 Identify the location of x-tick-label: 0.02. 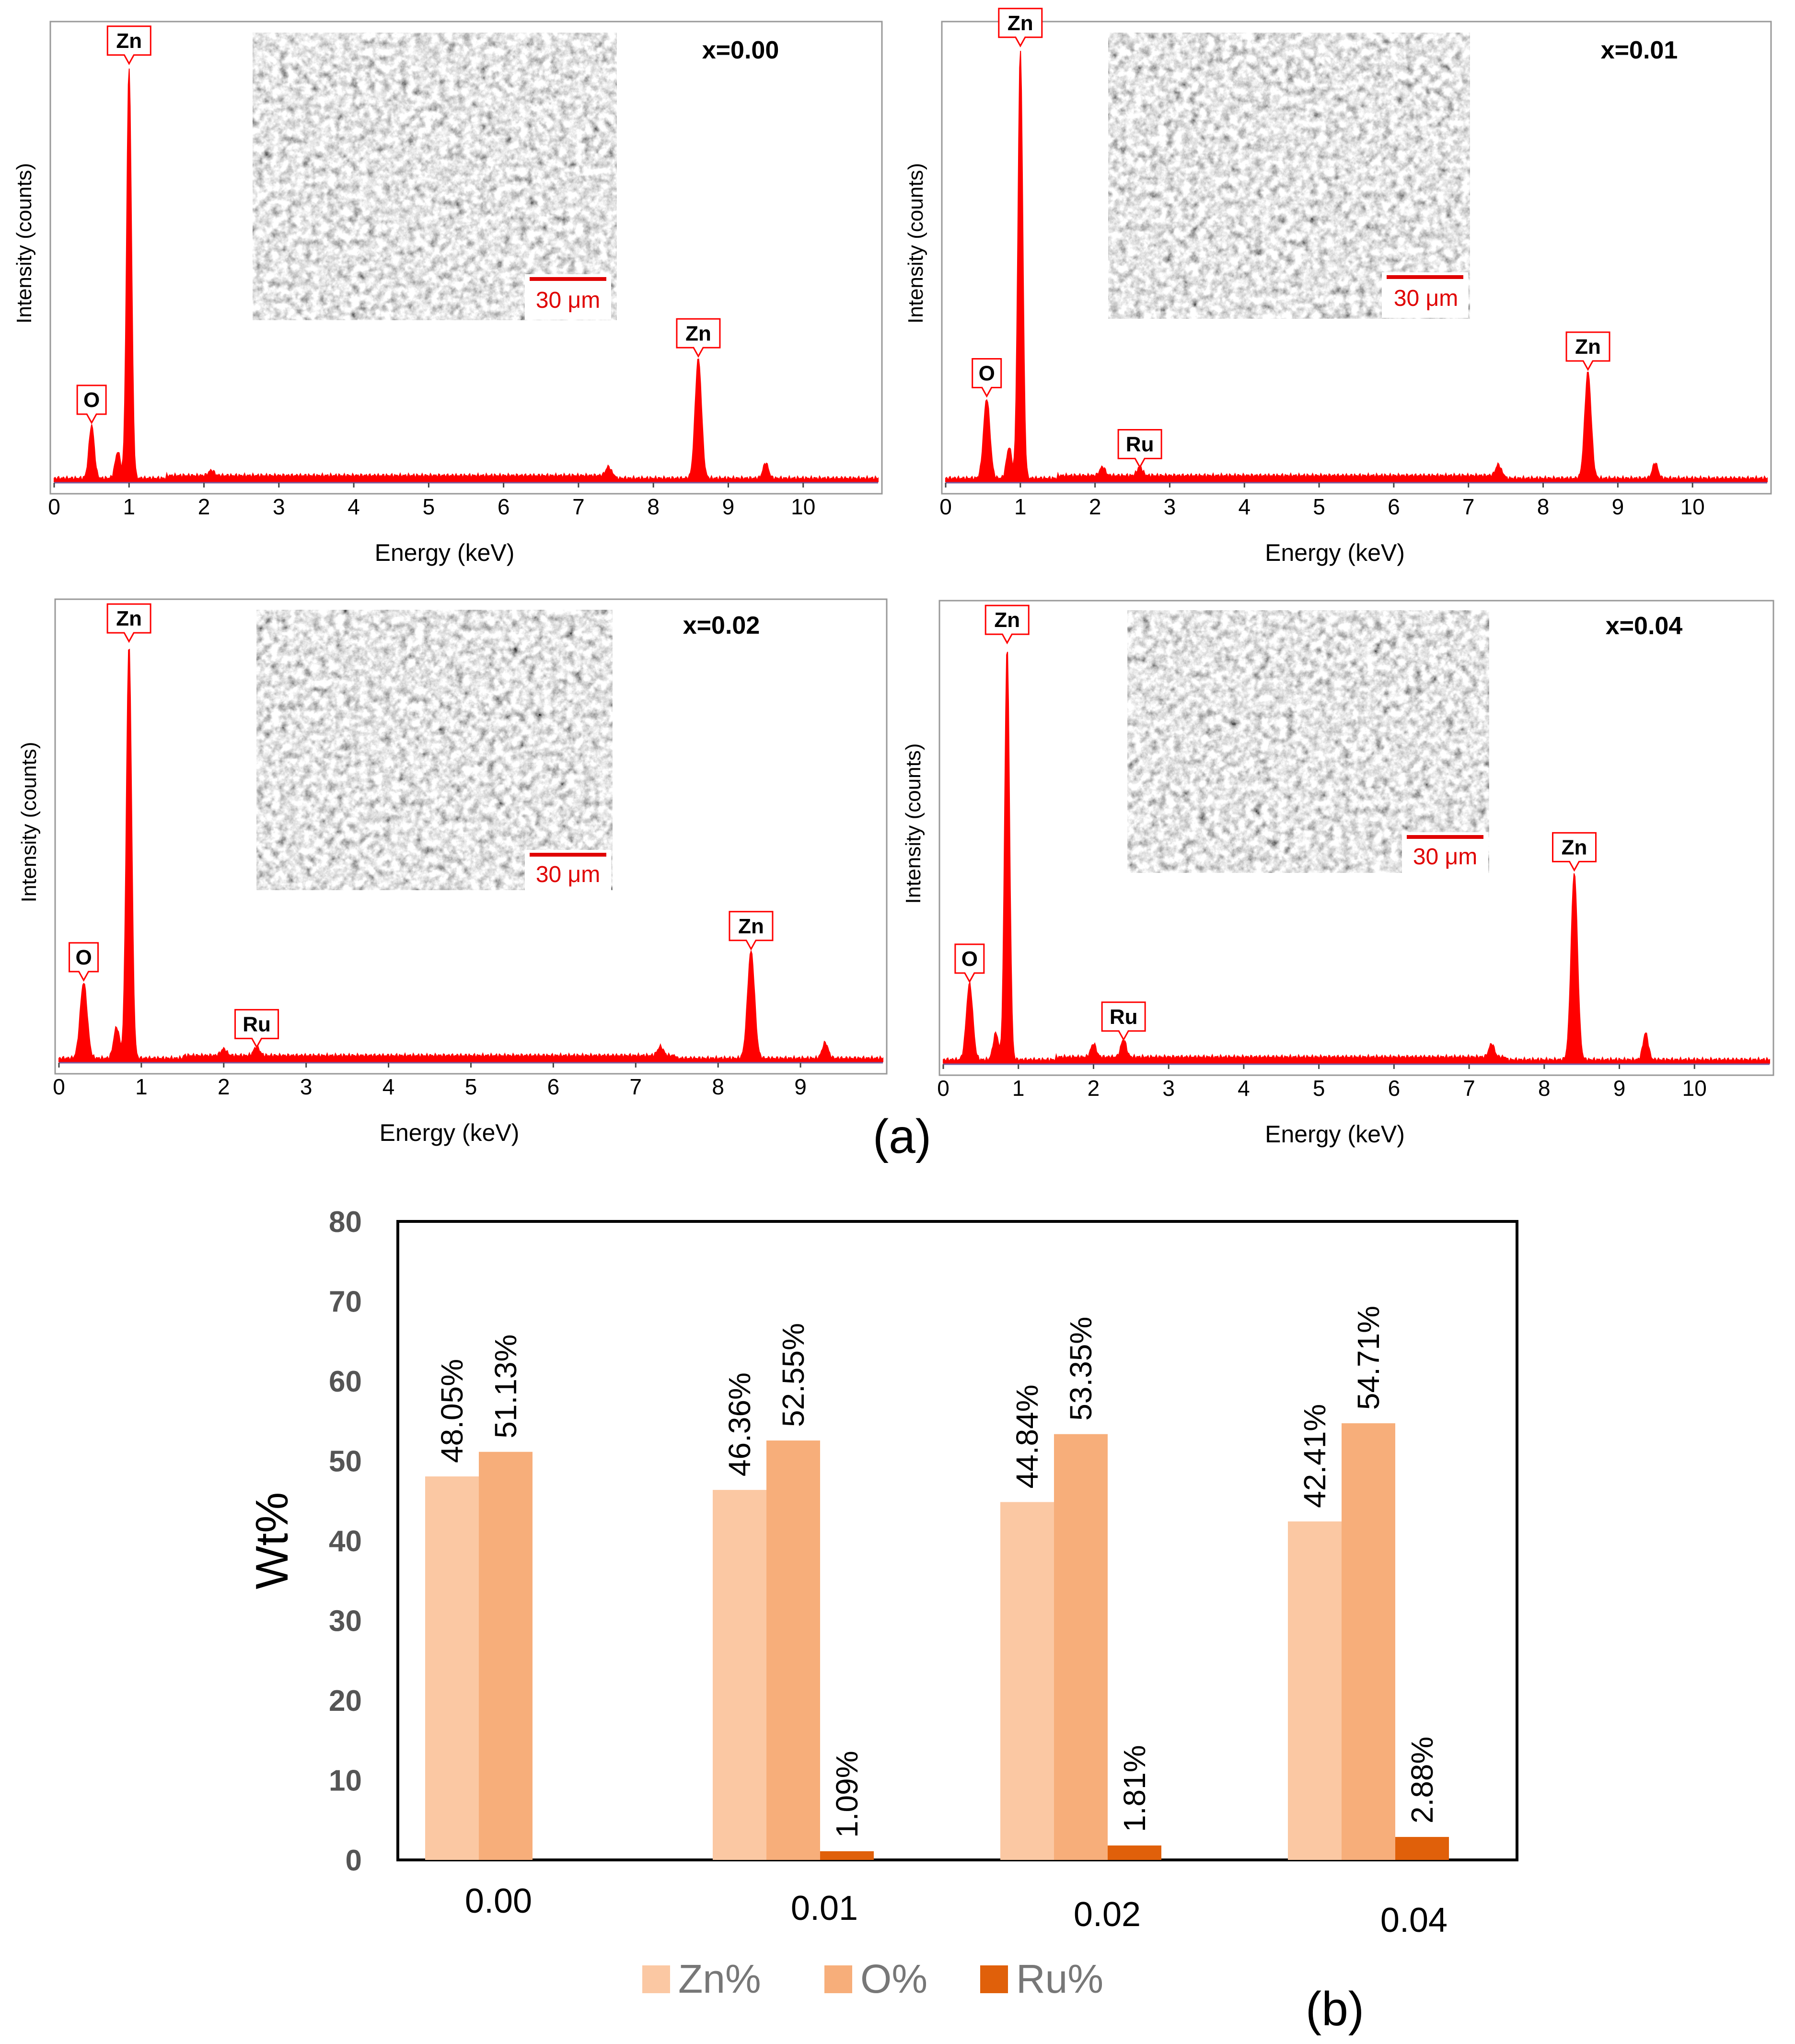
(1107, 1914).